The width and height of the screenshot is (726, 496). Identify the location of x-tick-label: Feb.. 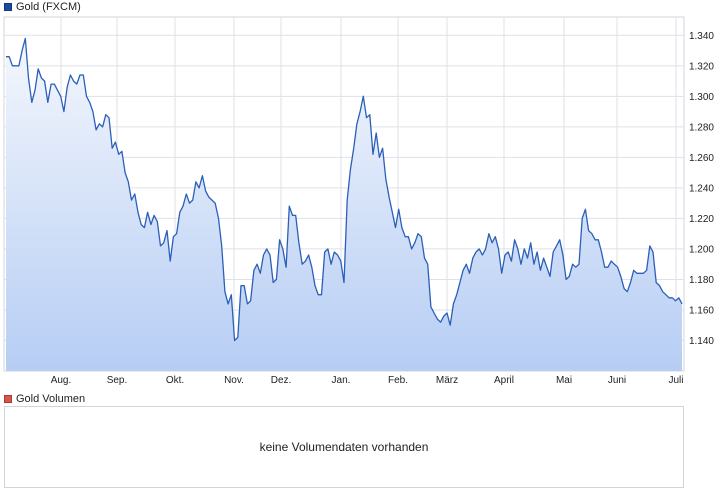
(398, 380).